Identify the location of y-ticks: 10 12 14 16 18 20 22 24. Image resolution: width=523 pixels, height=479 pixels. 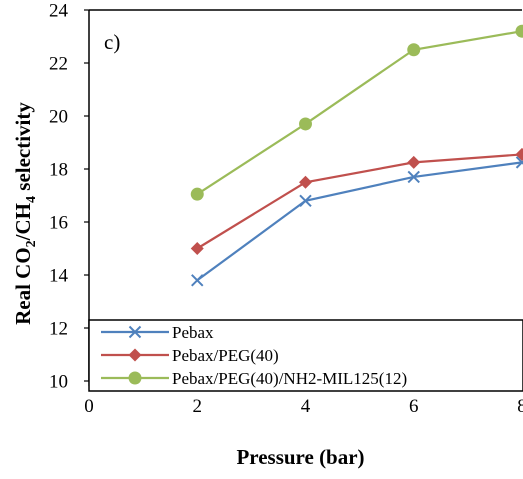
(69, 197).